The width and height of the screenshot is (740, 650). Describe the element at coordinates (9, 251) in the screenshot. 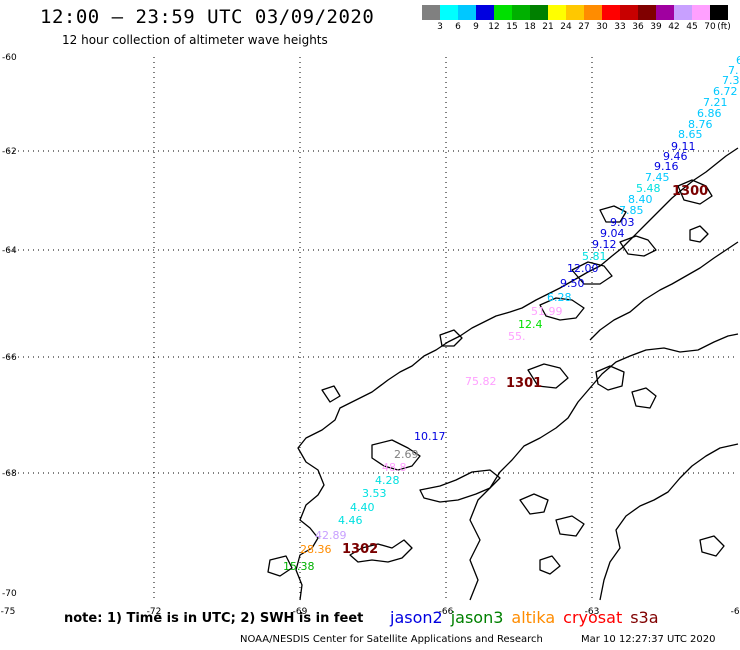

I see `lat-tick-label: -64` at that location.